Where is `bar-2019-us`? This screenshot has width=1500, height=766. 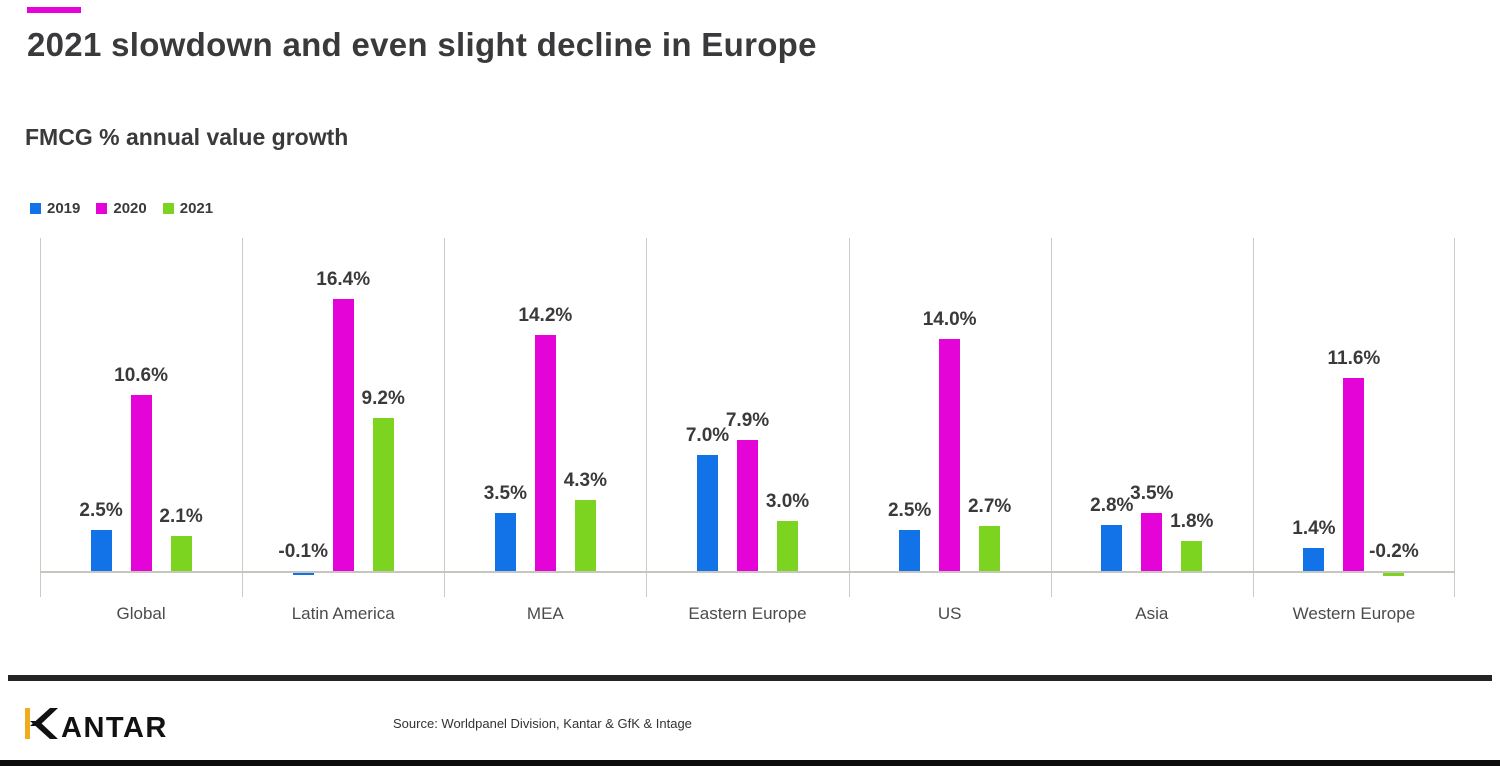 bar-2019-us is located at coordinates (910, 550).